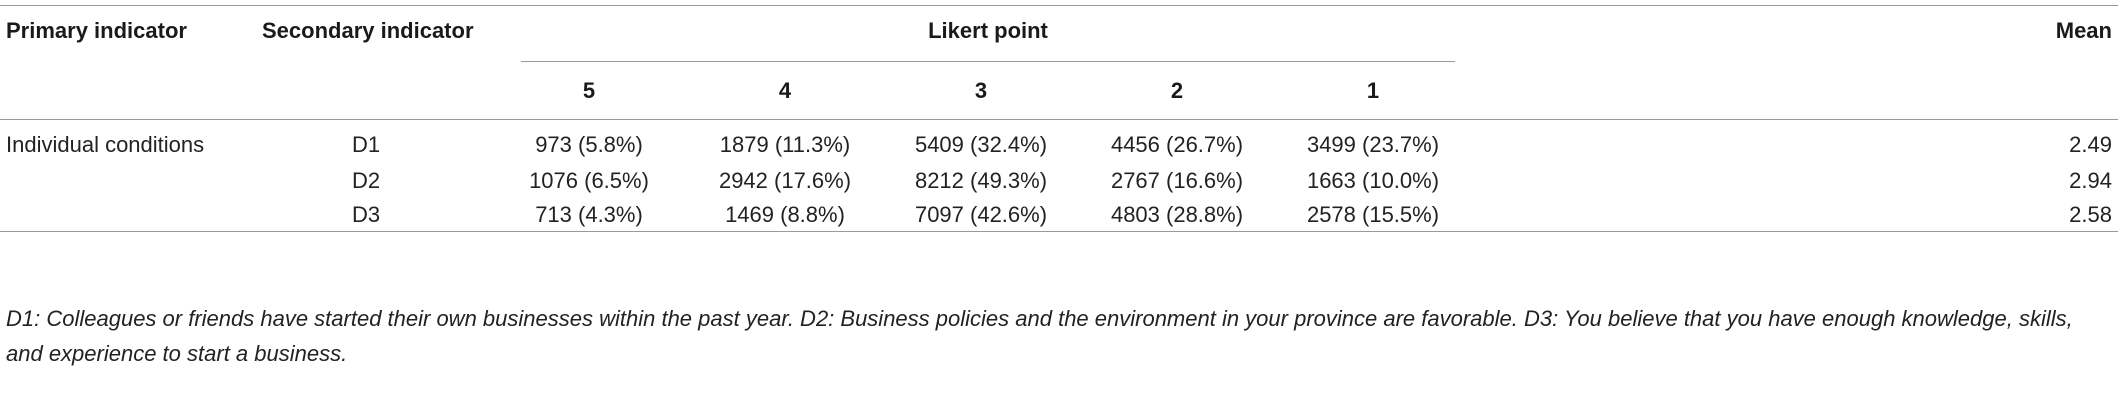  What do you see at coordinates (1177, 144) in the screenshot?
I see `cell-point-2: 4456 (26.7%)` at bounding box center [1177, 144].